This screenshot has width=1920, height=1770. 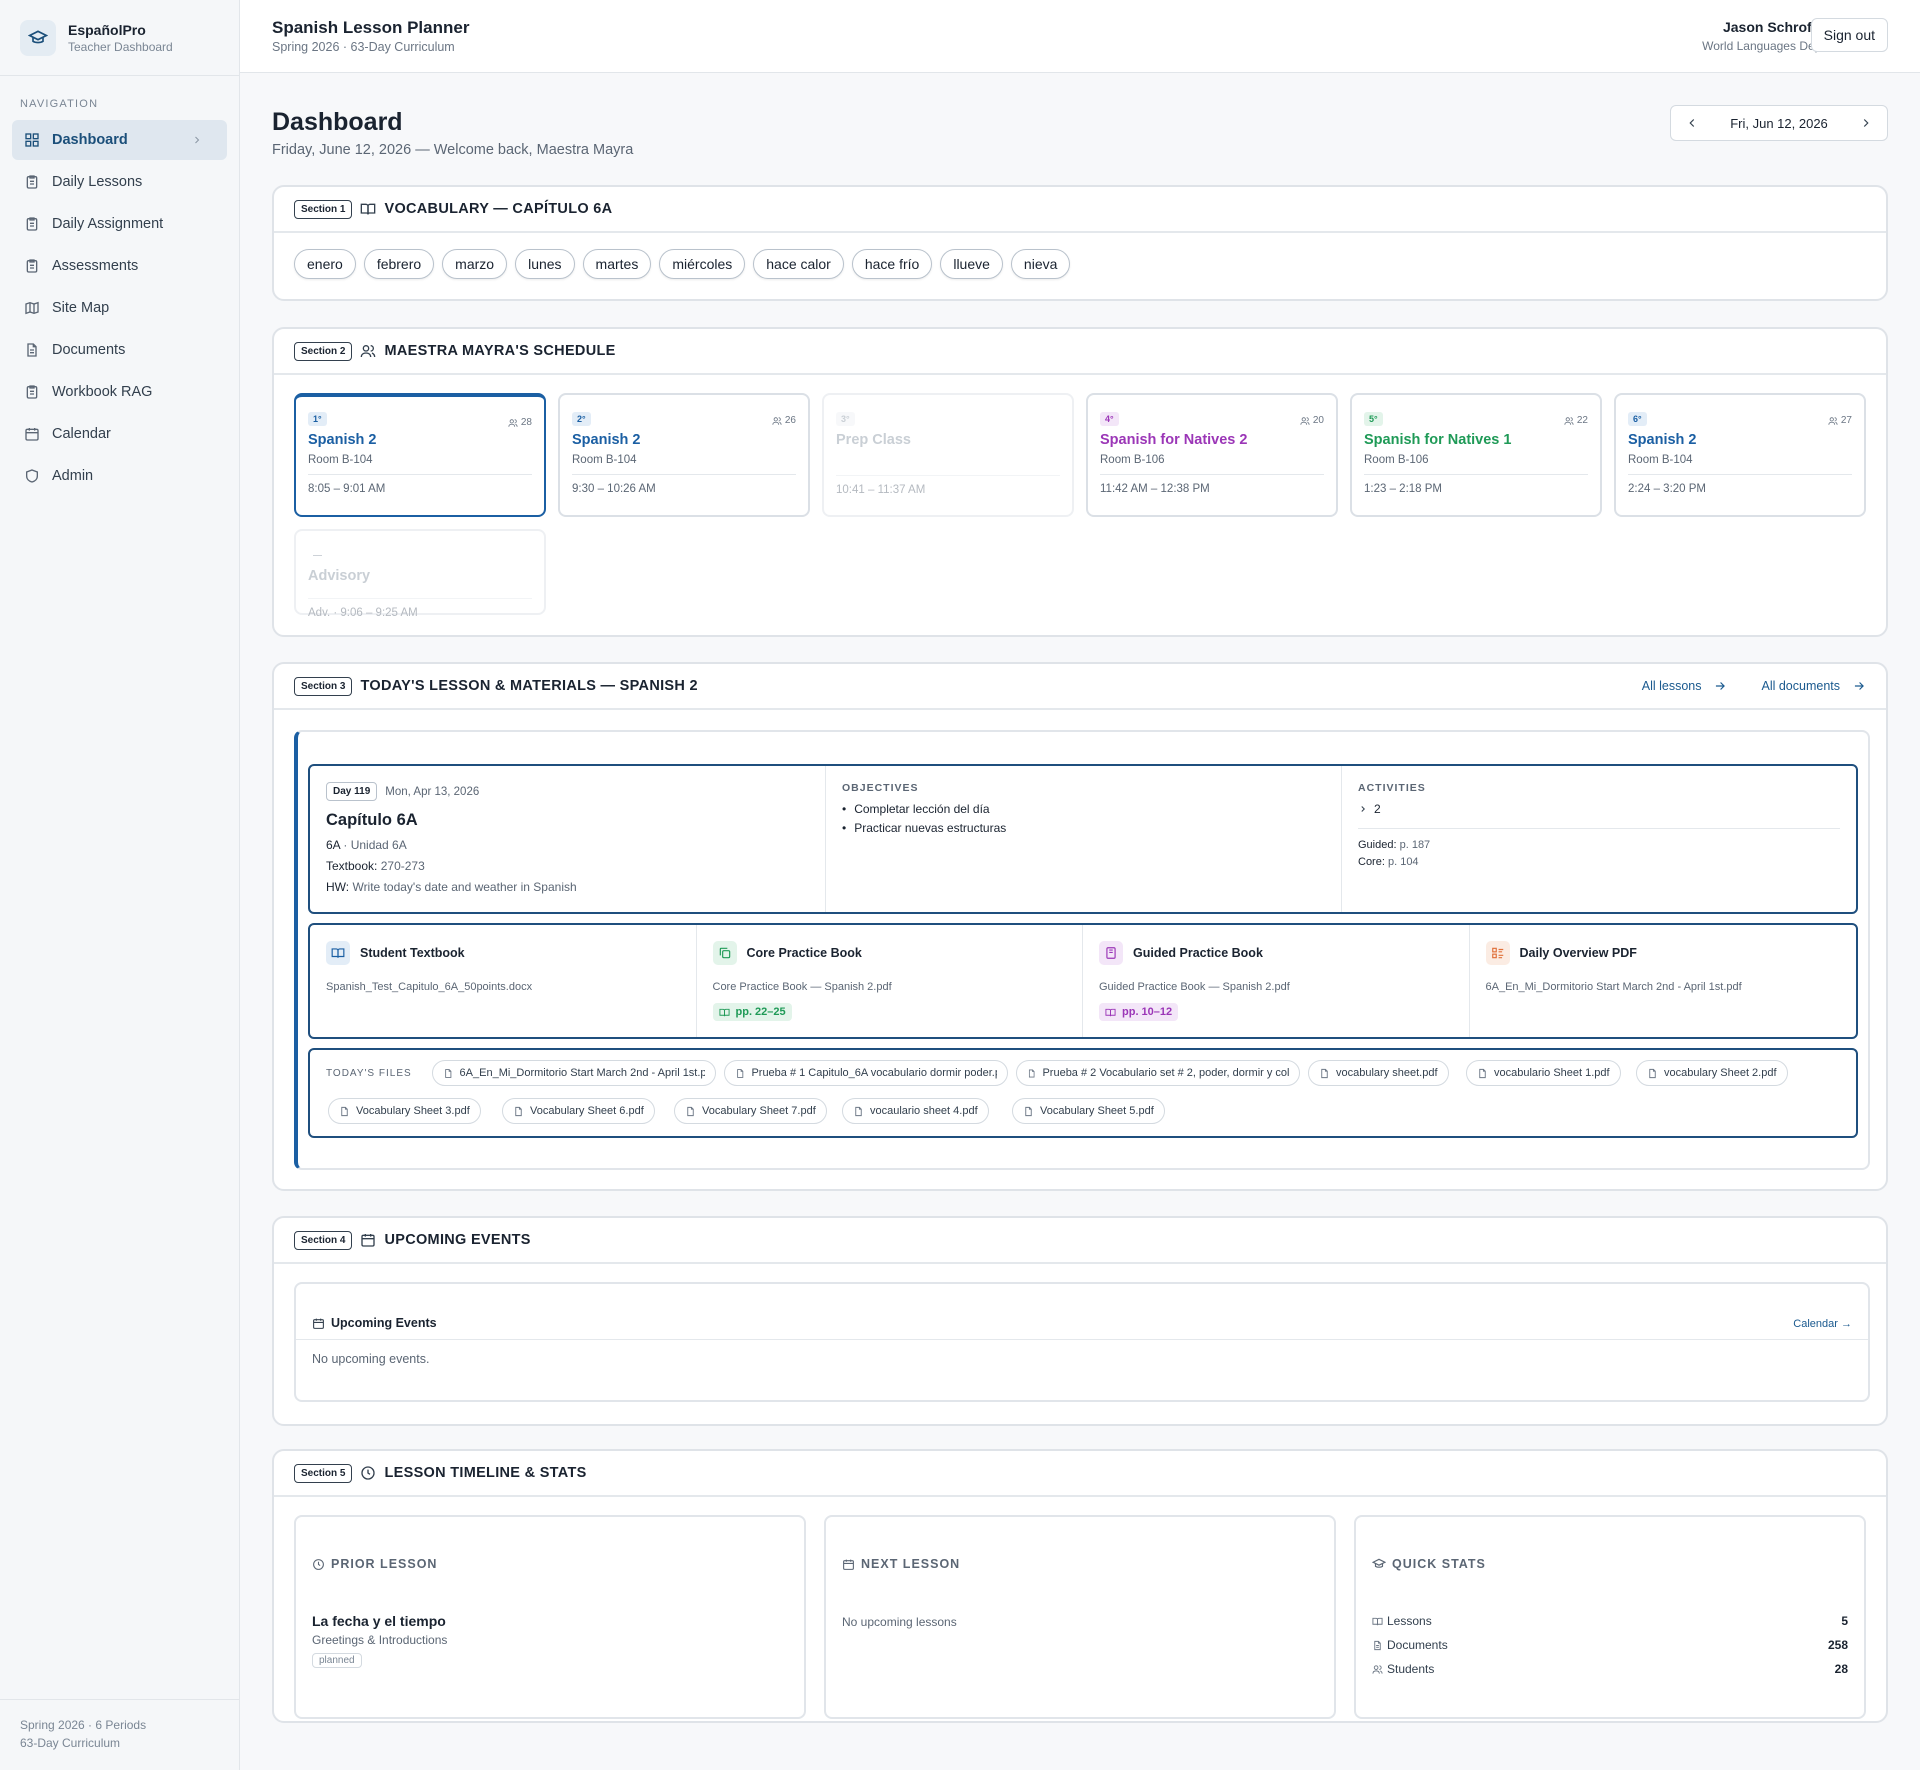 I want to click on sidebar-item-documents: Documents, so click(x=119, y=350).